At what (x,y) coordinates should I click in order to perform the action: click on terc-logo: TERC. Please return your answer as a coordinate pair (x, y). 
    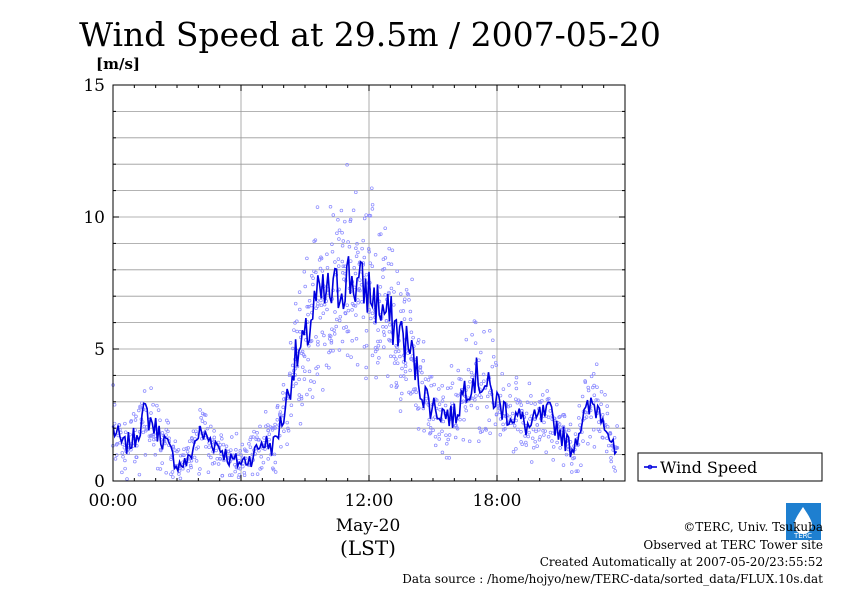
    Looking at the image, I should click on (803, 521).